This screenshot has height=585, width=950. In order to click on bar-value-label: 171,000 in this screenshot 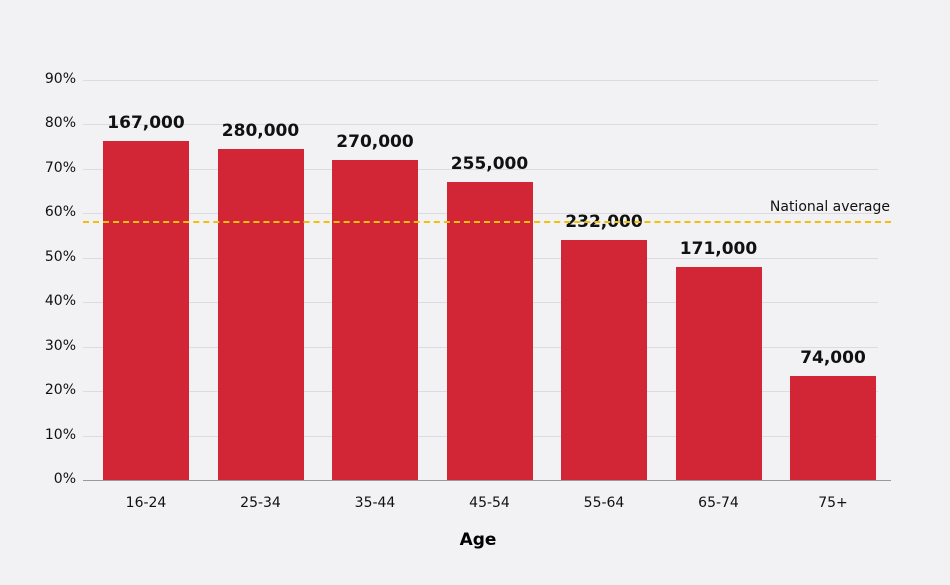, I will do `click(718, 248)`.